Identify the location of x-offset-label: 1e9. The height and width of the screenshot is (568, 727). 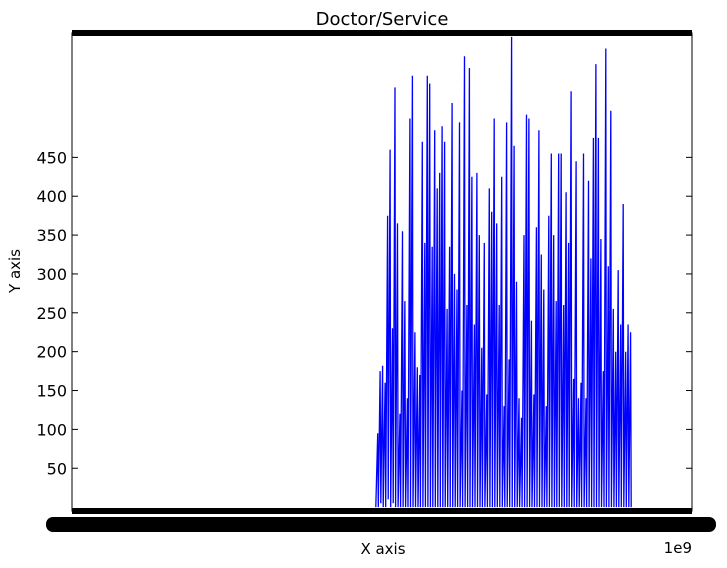
(678, 548).